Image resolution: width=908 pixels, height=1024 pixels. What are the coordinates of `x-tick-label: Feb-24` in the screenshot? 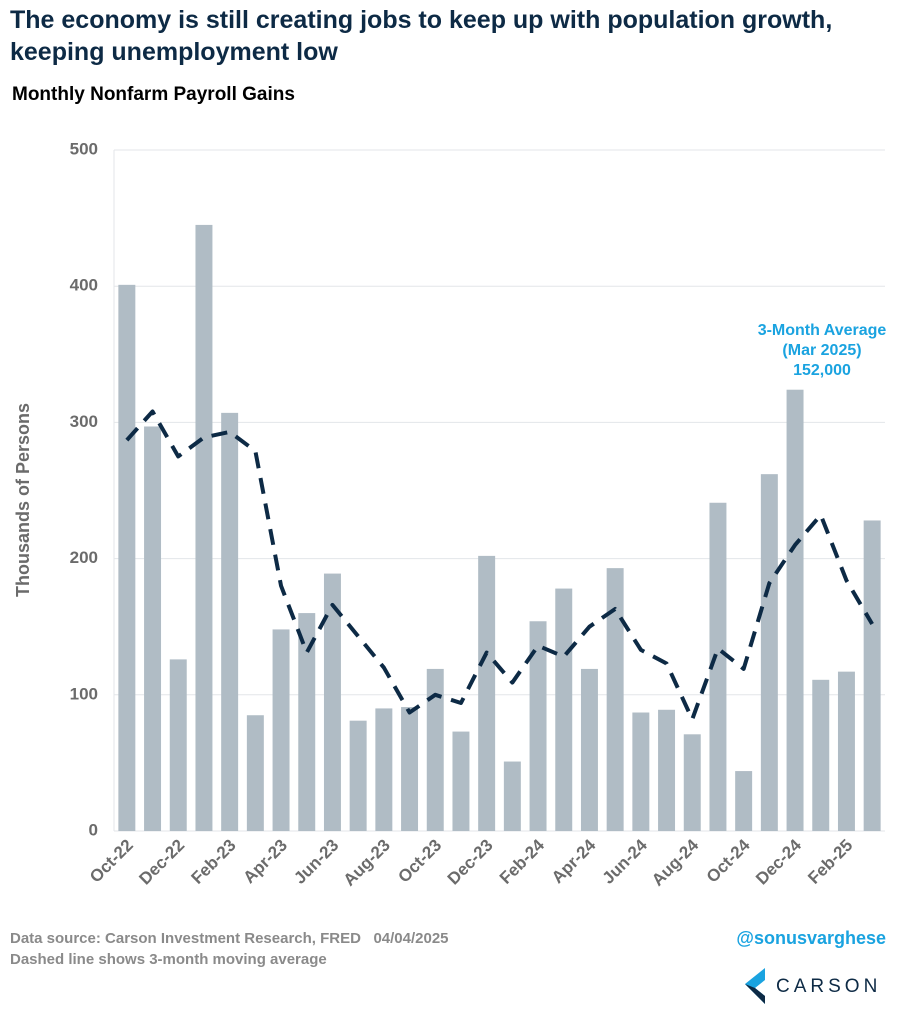 It's located at (522, 861).